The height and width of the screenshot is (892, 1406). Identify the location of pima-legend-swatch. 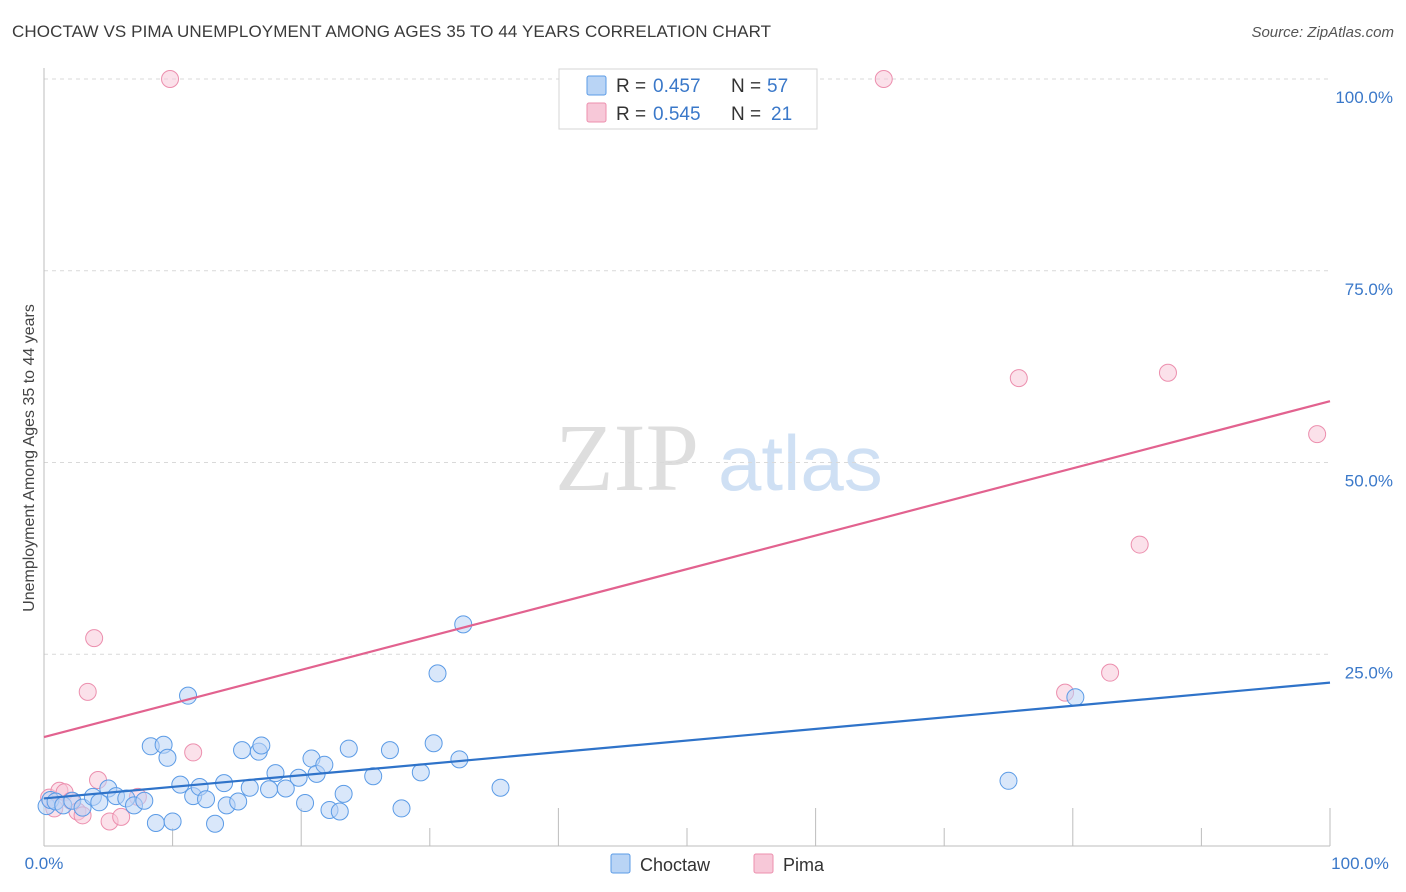
(596, 112).